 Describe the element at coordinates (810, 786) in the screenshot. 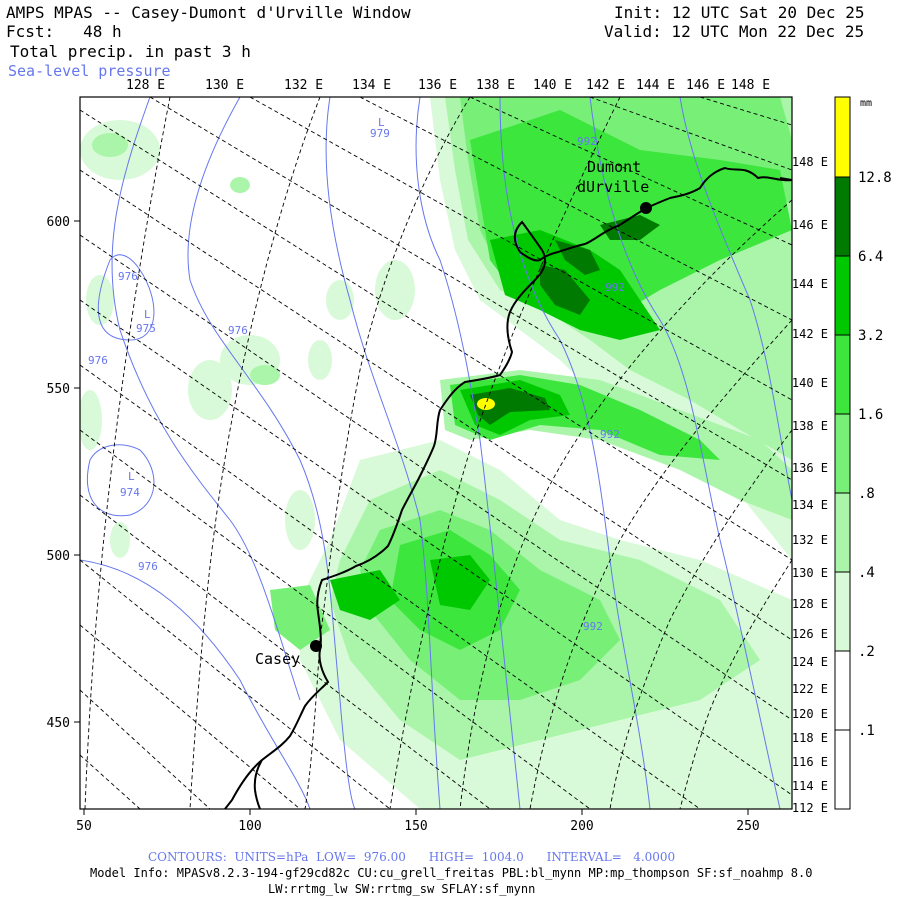

I see `right-lon-label: 114 E` at that location.